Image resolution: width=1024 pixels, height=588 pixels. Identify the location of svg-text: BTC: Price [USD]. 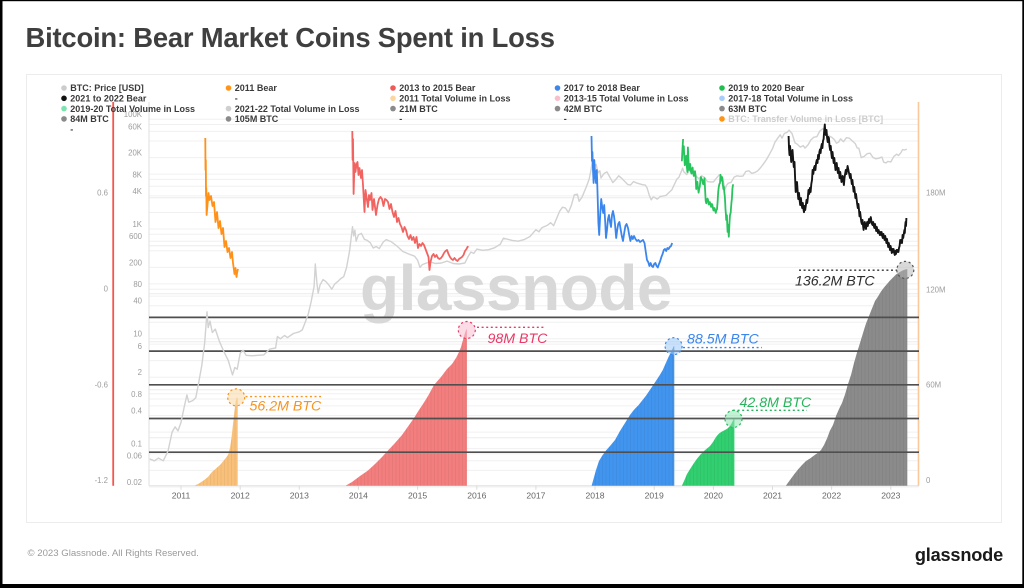
(107, 88).